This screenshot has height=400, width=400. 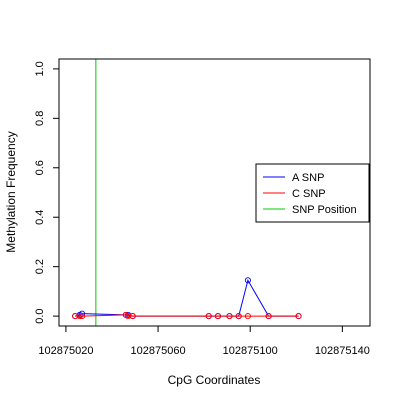 I want to click on x-tick-label: 102875060, so click(x=158, y=351).